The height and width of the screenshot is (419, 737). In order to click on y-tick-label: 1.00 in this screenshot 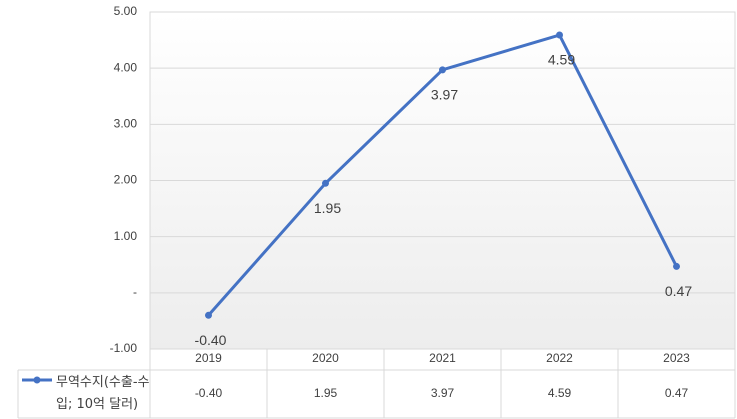, I will do `click(126, 236)`.